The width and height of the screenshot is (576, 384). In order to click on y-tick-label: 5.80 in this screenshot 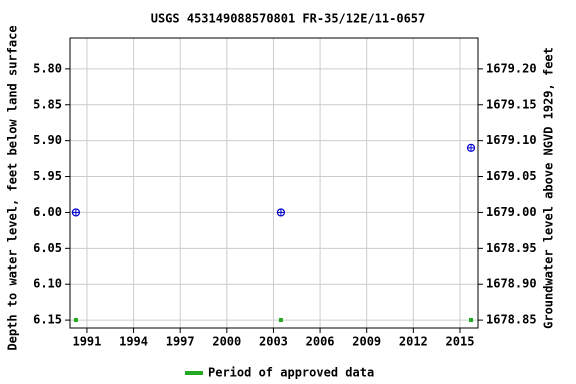, I will do `click(47, 68)`.